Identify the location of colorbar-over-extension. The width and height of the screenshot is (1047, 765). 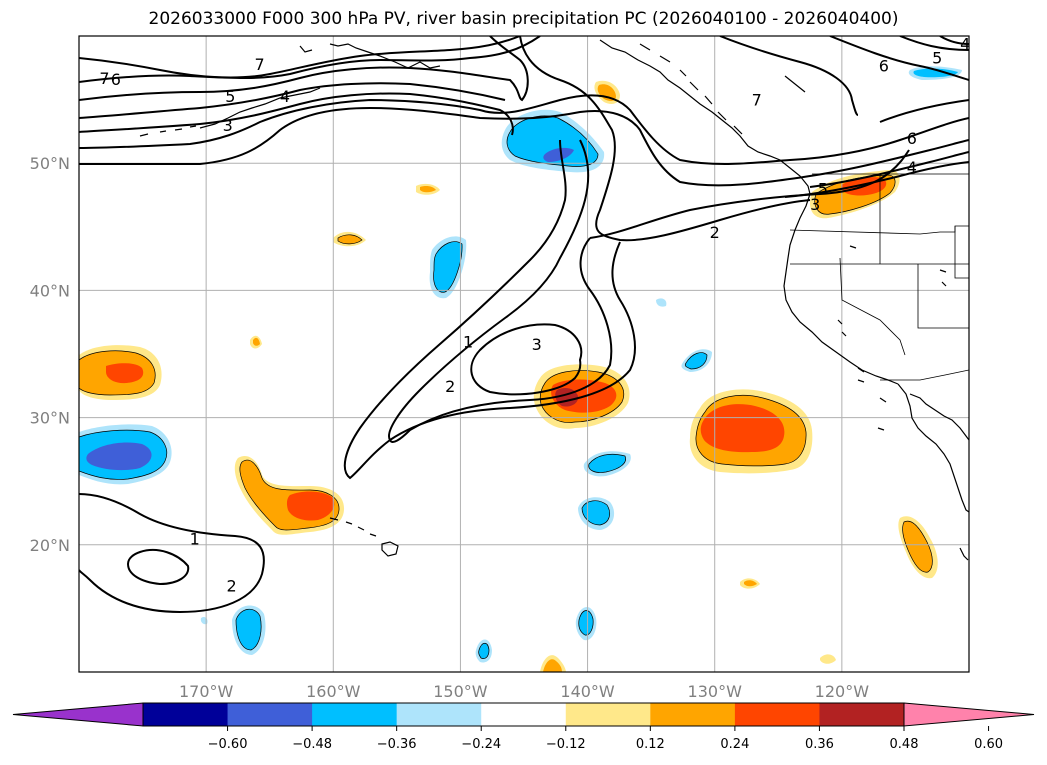
(969, 714).